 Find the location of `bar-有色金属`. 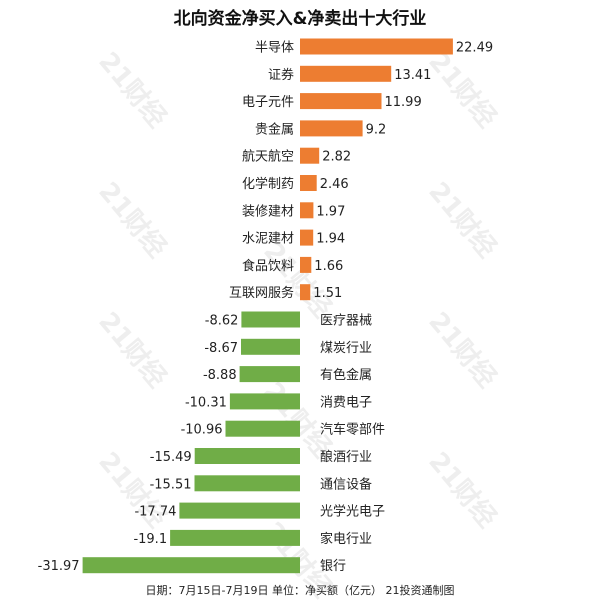

bar-有色金属 is located at coordinates (269, 374).